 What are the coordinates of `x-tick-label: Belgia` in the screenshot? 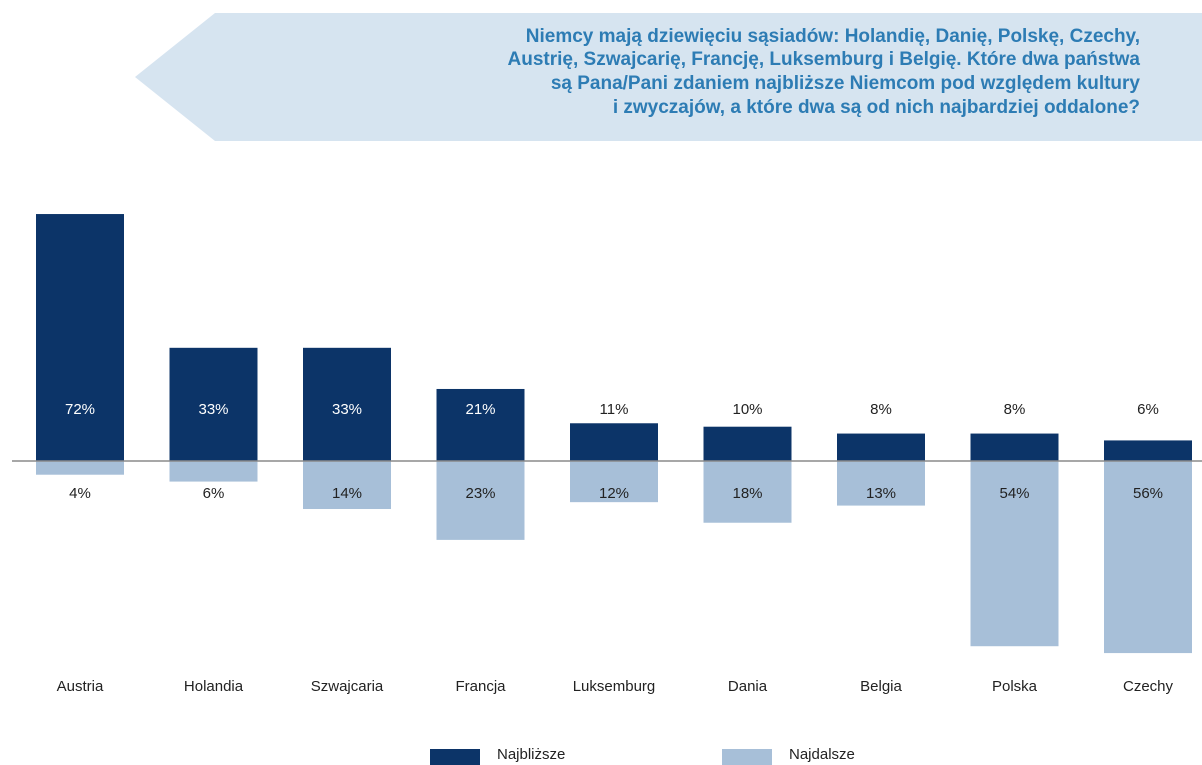 It's located at (881, 686).